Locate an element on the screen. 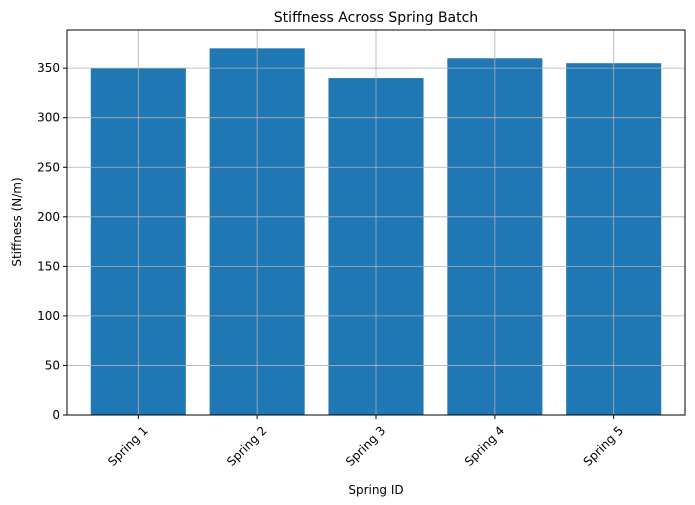  y-axis-ticks: 0 50 100 150 200 250 300 350 is located at coordinates (52, 241).